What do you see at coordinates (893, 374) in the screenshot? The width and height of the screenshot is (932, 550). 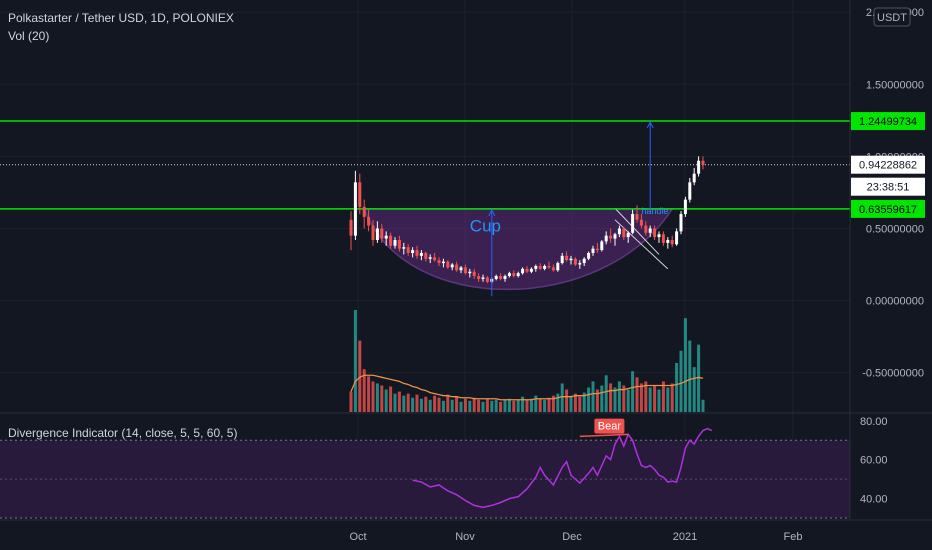 I see `price-tick-label: -0.50000000` at bounding box center [893, 374].